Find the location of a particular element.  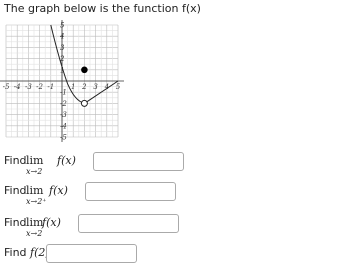

filled-point is located at coordinates (84, 70).